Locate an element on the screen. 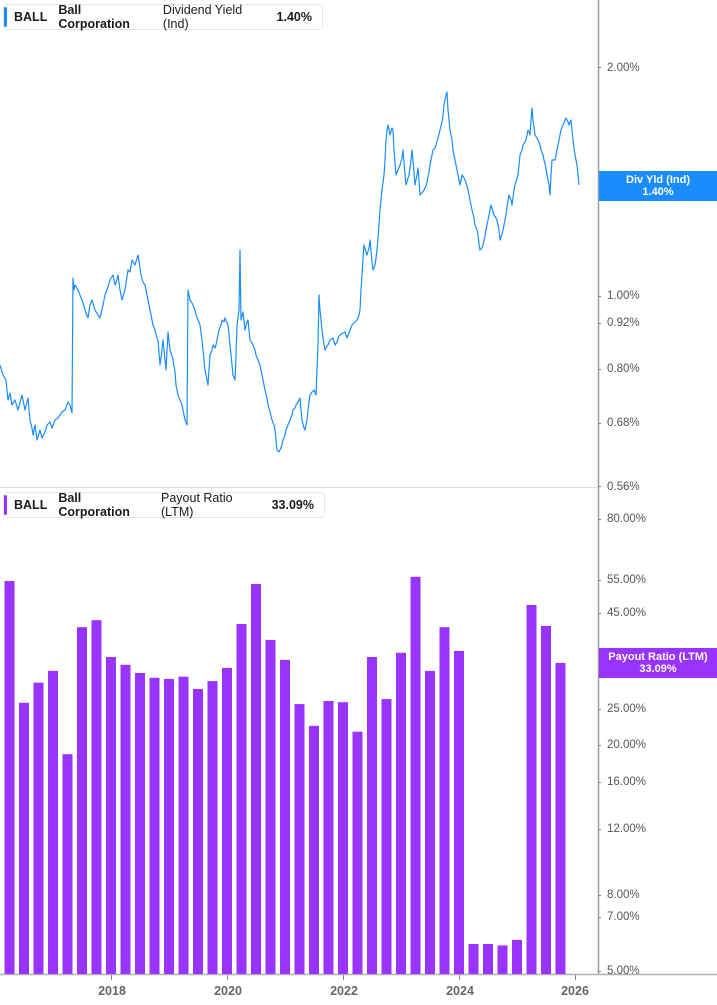  y-axis-label: 0.68% is located at coordinates (623, 423).